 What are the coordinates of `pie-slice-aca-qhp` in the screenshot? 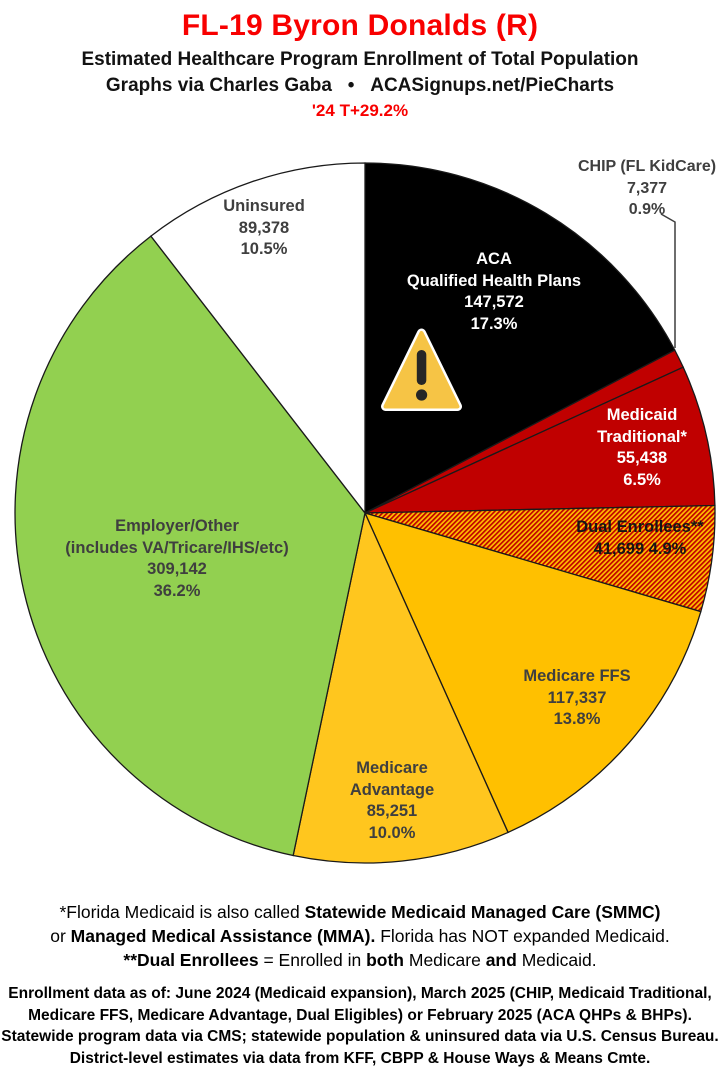 It's located at (520, 338).